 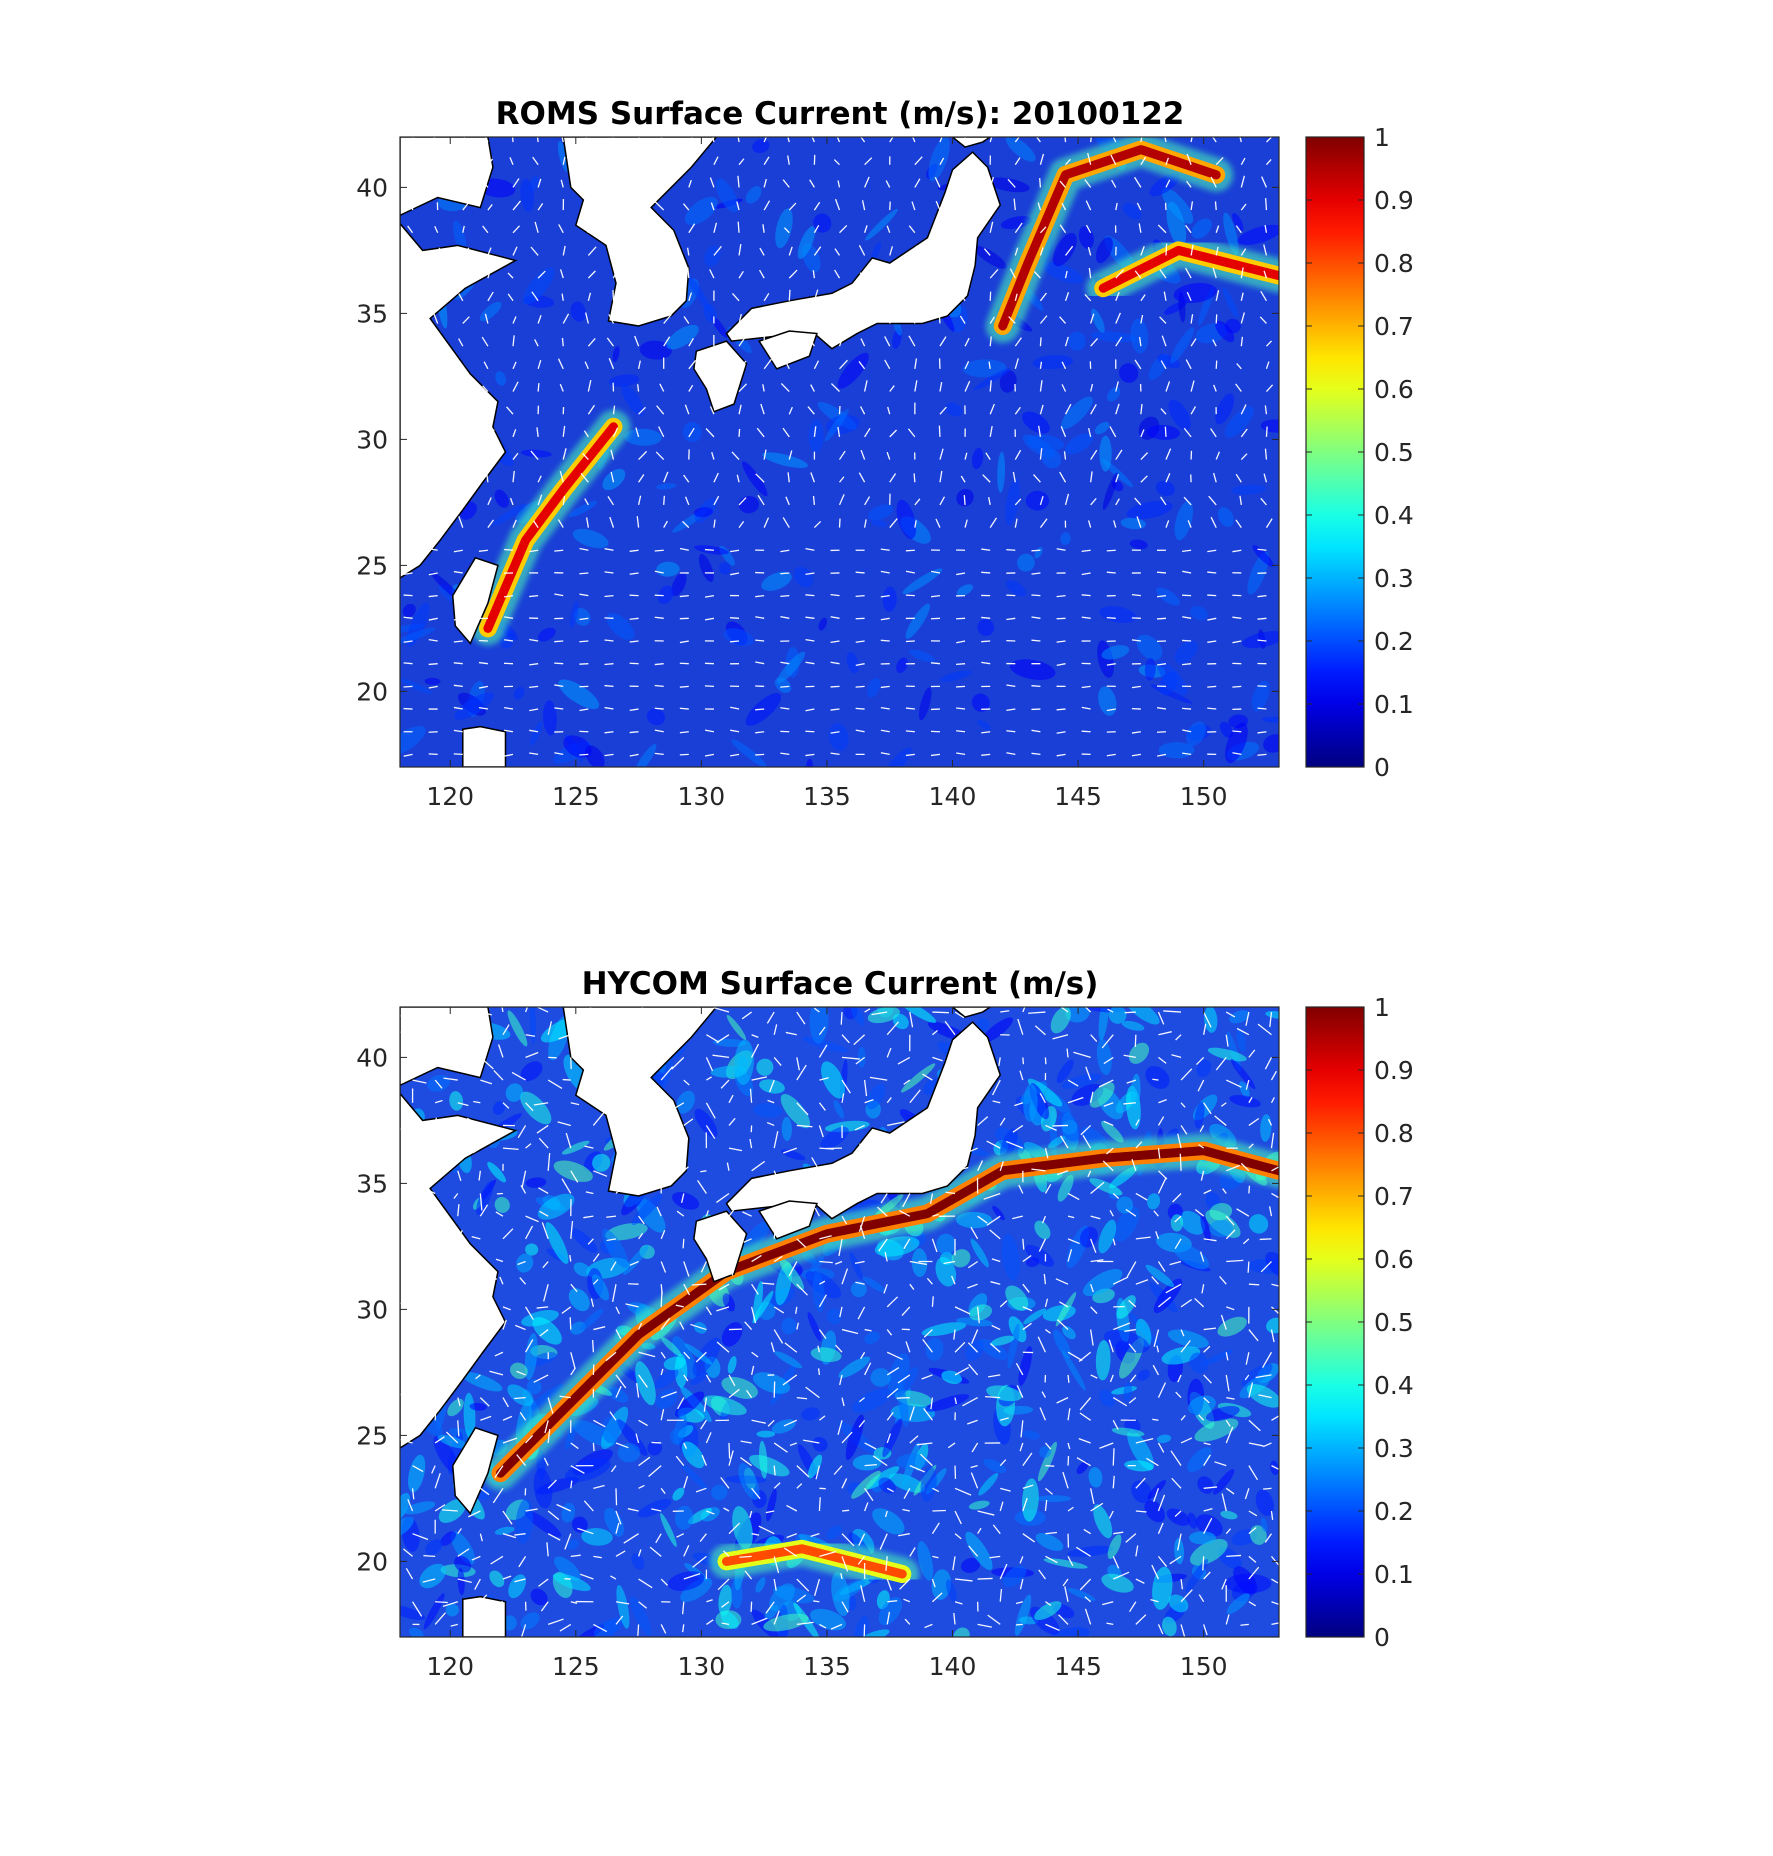 I want to click on y-tick-label: 40, so click(x=372, y=187).